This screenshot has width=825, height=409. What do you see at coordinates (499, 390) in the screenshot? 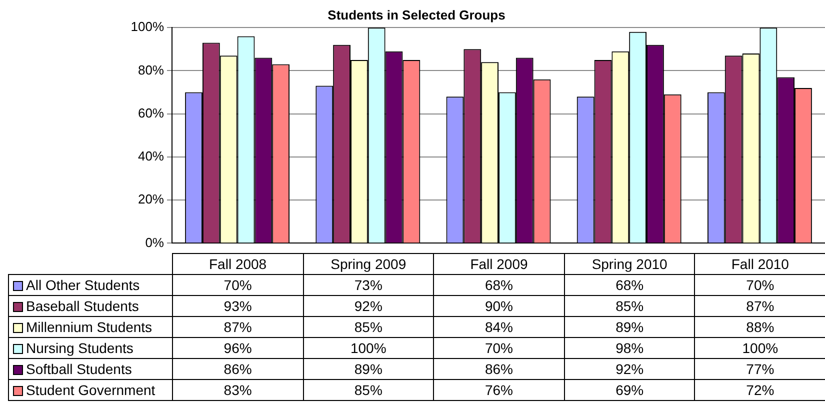
I see `data-label: 76%` at bounding box center [499, 390].